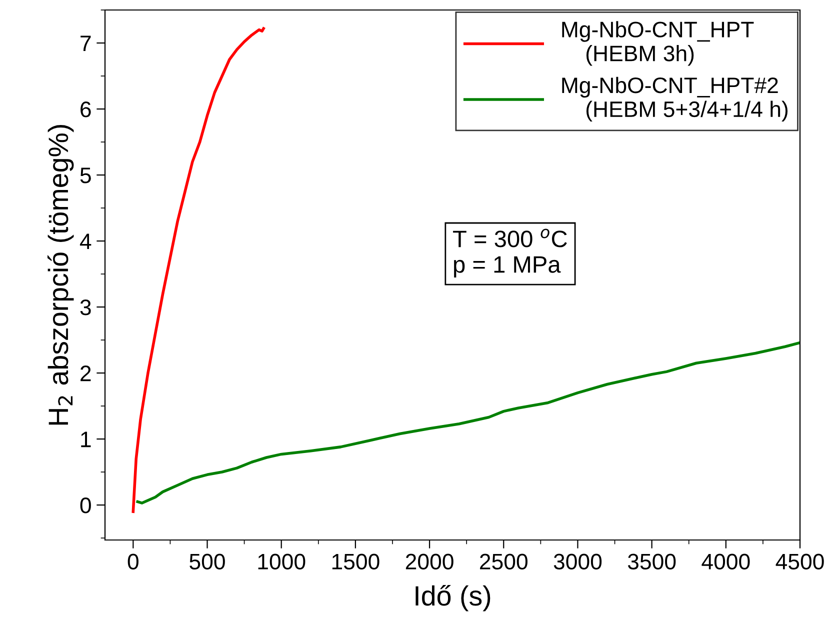 The width and height of the screenshot is (832, 621). I want to click on legend-label: Mg-NbO-CNT_HPT (HEBM 3h), so click(658, 43).